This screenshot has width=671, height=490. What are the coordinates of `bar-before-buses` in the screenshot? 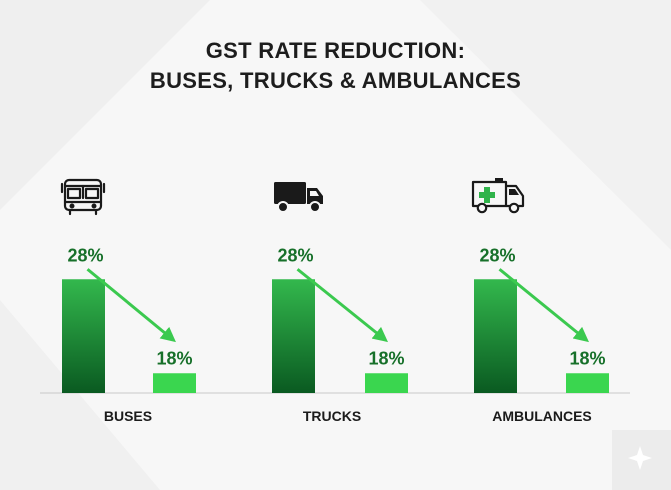 It's located at (83, 336).